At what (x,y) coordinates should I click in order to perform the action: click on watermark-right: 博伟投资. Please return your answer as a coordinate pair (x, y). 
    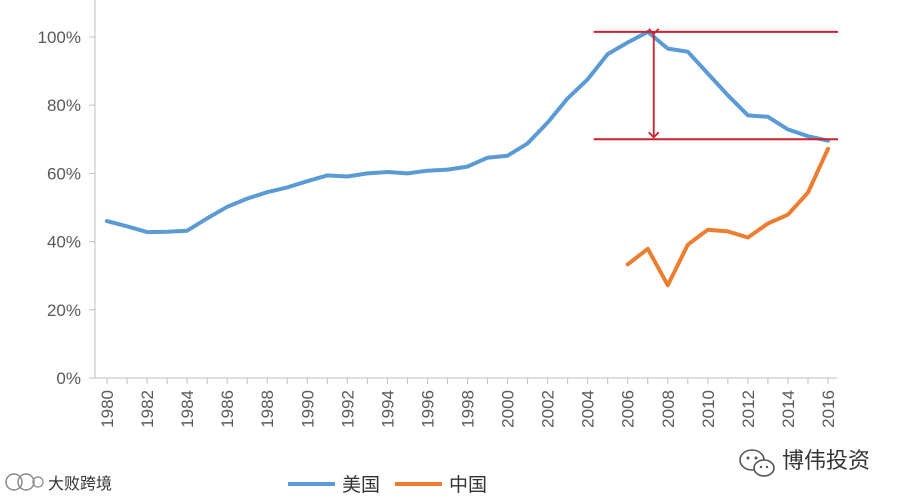
    Looking at the image, I should click on (804, 463).